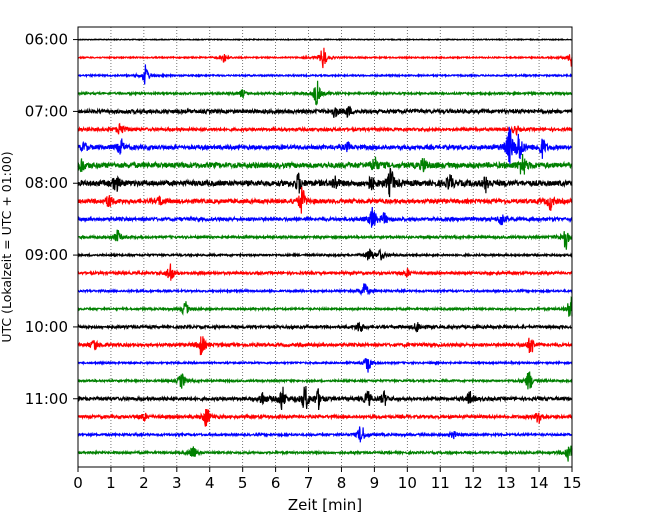  I want to click on x-tick-label: 6, so click(276, 483).